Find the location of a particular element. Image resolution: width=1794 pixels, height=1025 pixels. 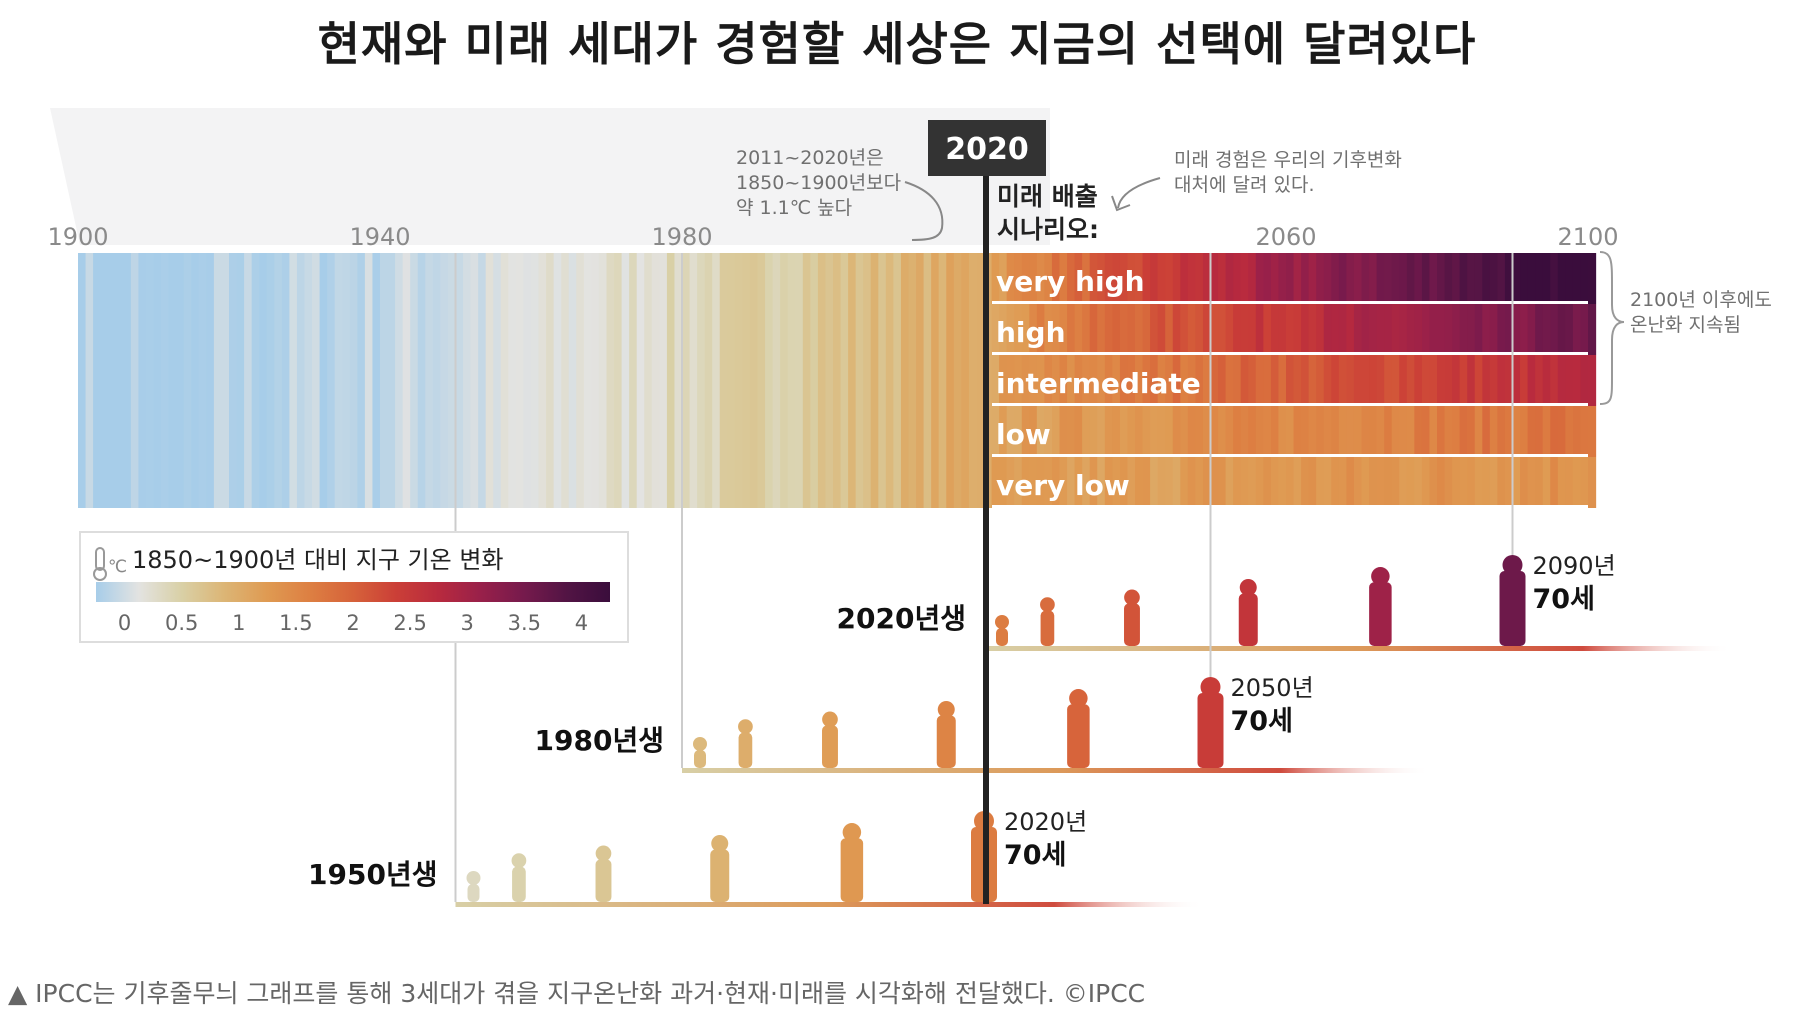

note-after2100-1: 2100년 이후에도 is located at coordinates (1701, 300).